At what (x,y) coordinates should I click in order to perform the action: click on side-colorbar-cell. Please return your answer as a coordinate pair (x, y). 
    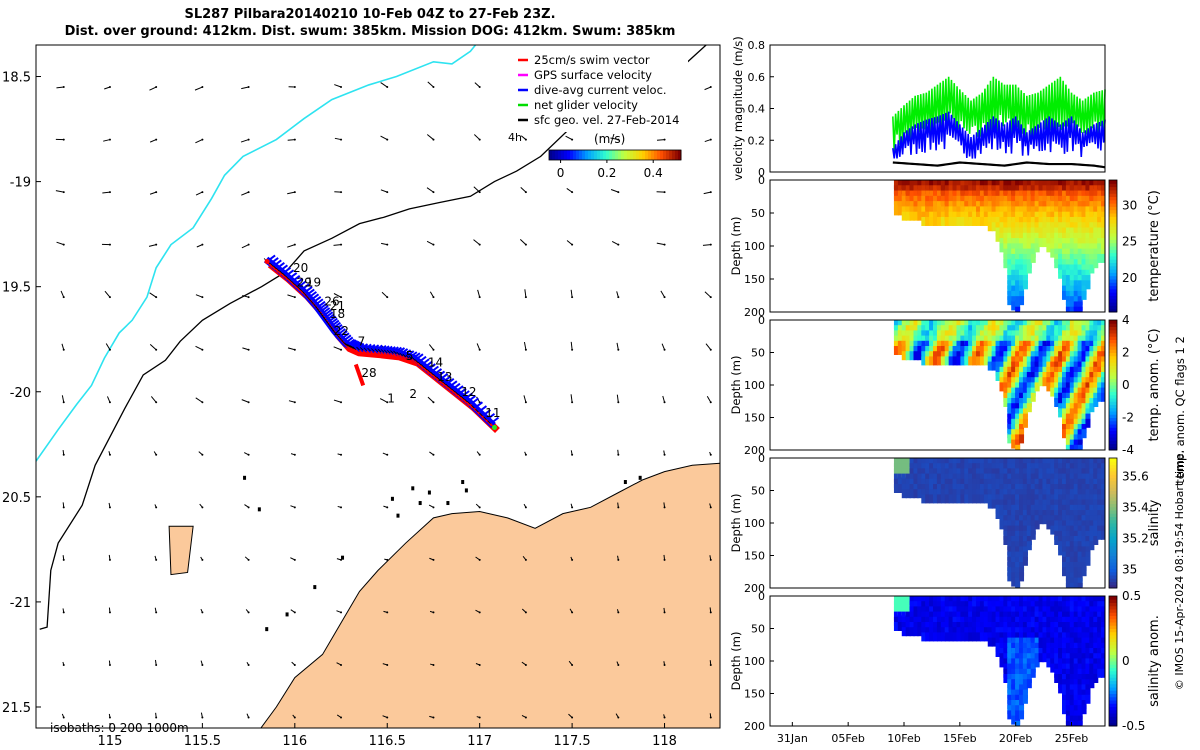
    Looking at the image, I should click on (1113, 672).